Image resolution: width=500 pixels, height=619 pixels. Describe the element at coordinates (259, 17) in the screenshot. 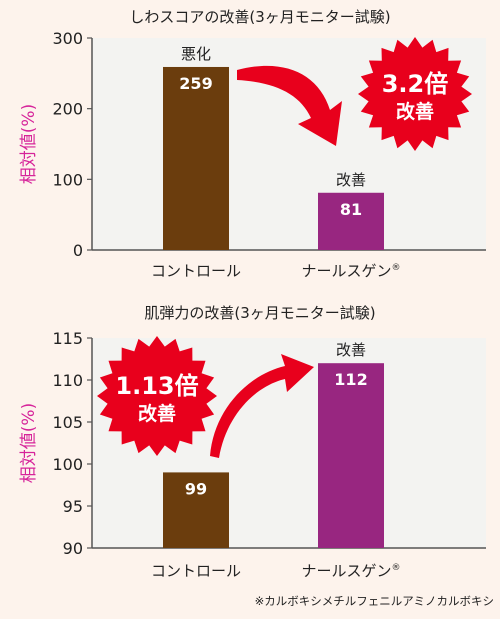

I see `chart-title: しわスコアの改善(3ヶ月モニター試験)` at that location.